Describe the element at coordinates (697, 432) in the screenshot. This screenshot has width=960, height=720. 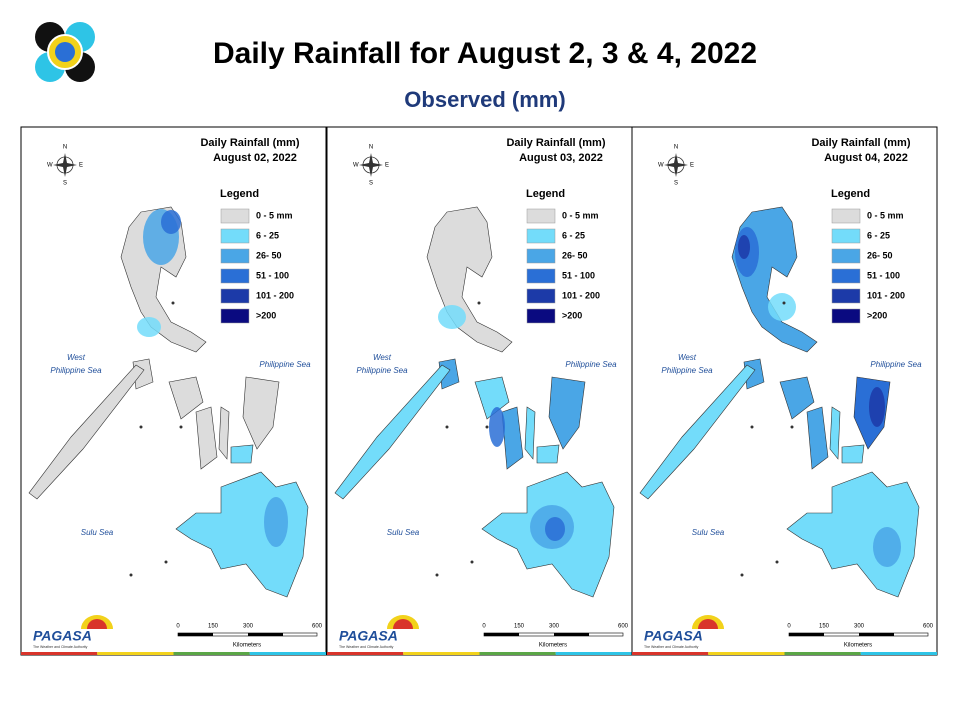
I see `island-palawan` at that location.